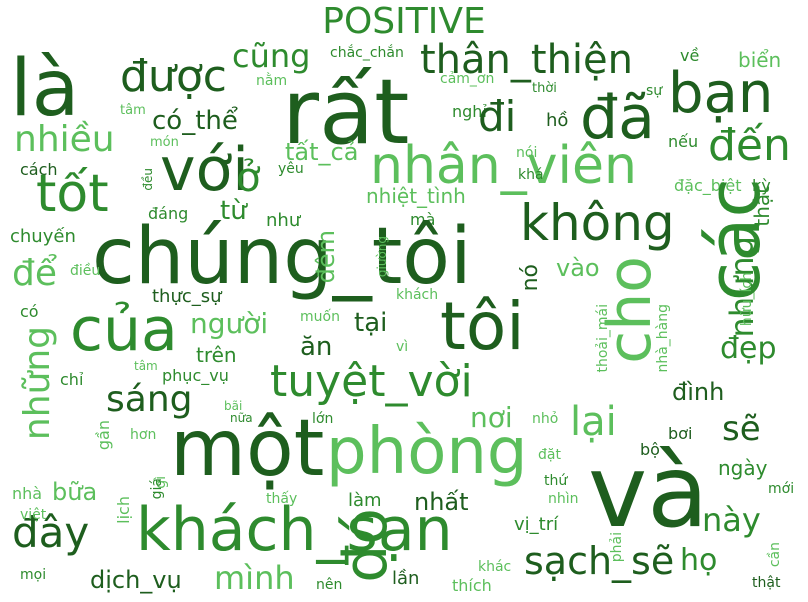 This screenshot has height=602, width=808. I want to click on word-item: trên, so click(216, 355).